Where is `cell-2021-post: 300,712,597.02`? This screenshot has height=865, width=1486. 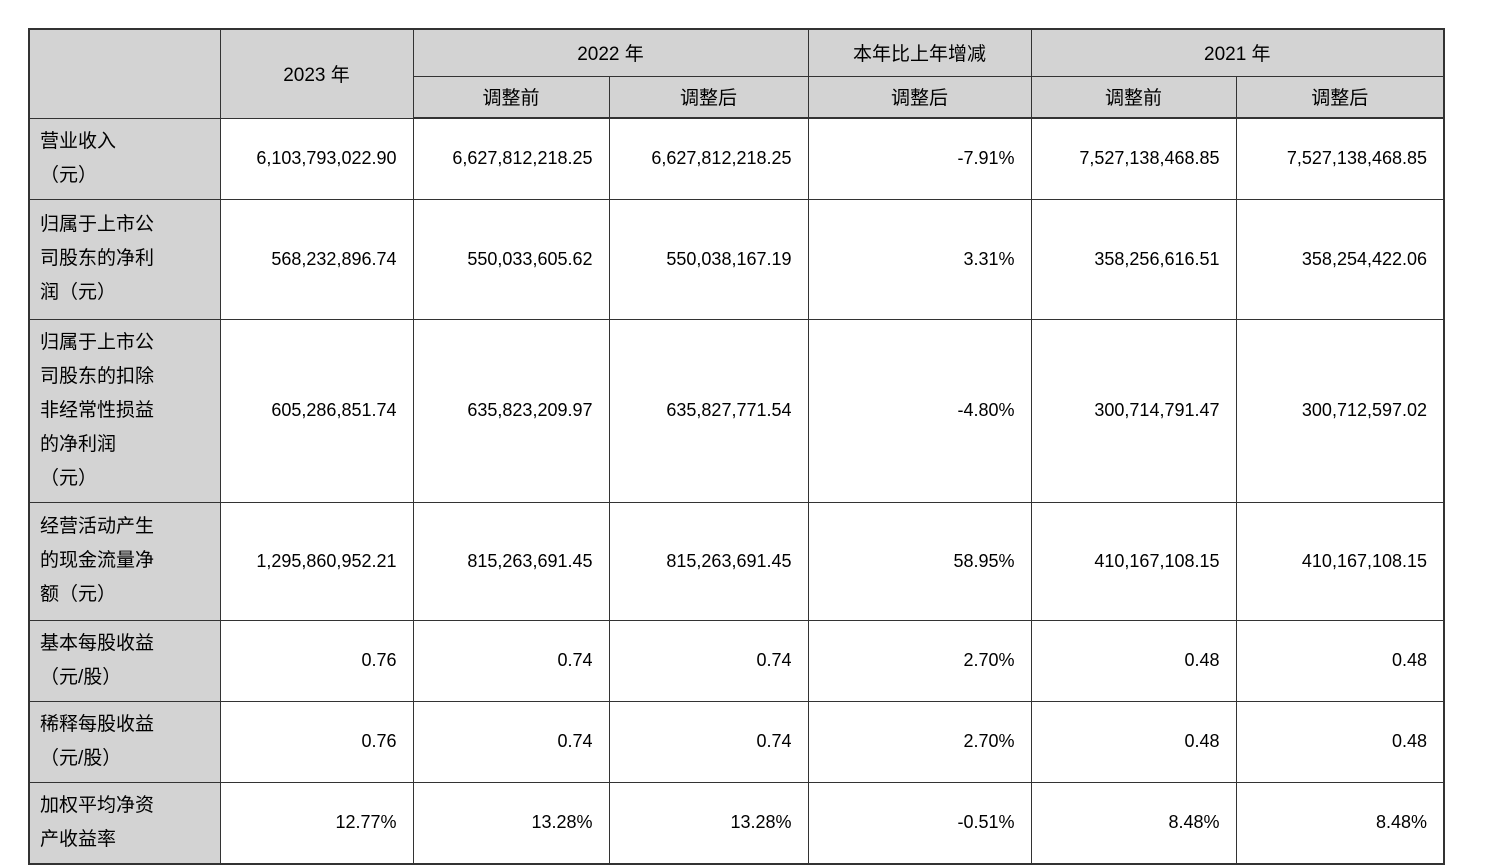
cell-2021-post: 300,712,597.02 is located at coordinates (1340, 410).